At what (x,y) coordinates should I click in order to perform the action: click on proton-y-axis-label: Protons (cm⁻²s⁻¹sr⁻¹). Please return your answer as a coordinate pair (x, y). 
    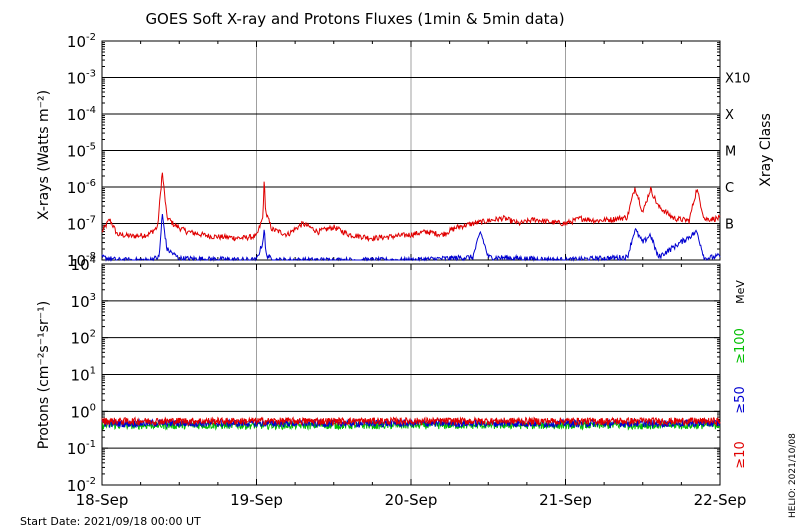
    Looking at the image, I should click on (44, 375).